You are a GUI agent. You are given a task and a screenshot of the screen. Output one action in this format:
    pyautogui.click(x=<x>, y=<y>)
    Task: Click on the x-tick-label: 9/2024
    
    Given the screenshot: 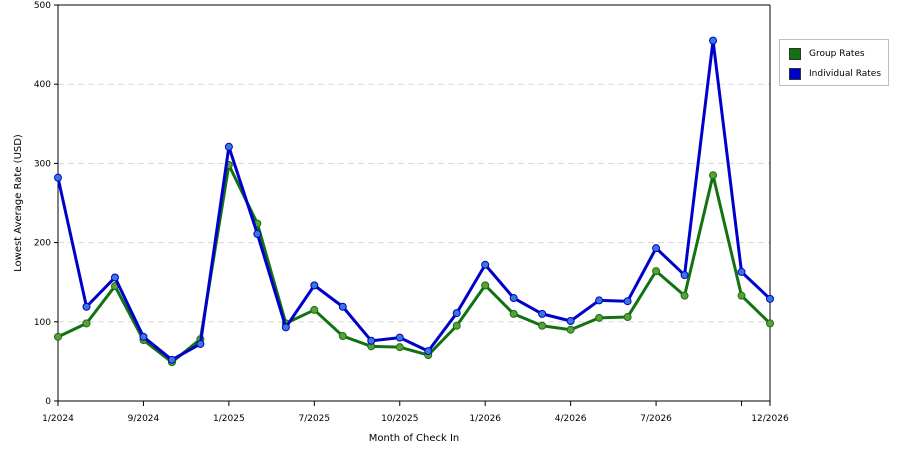 What is the action you would take?
    pyautogui.click(x=144, y=419)
    